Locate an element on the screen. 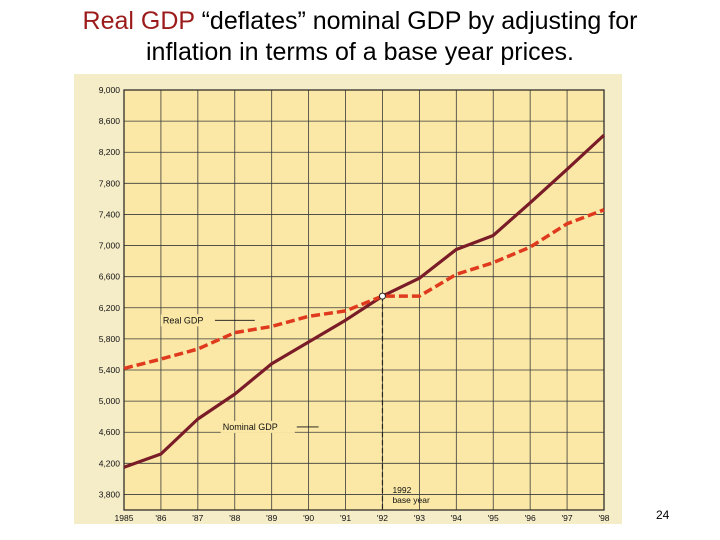 Image resolution: width=720 pixels, height=540 pixels. y-tick-label: 7,800 is located at coordinates (110, 183).